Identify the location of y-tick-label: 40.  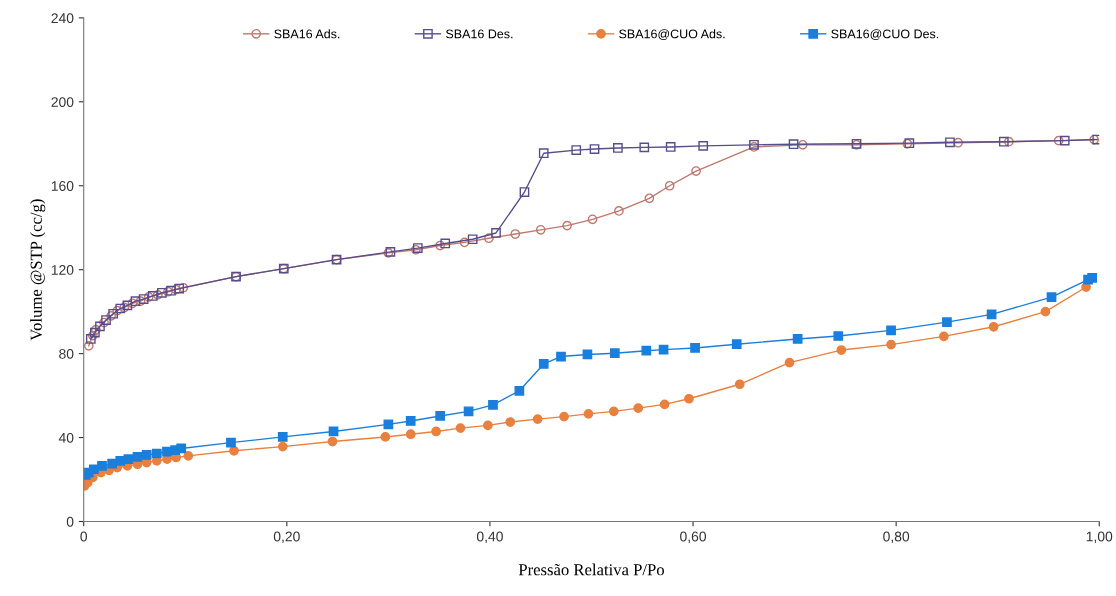
(66, 437).